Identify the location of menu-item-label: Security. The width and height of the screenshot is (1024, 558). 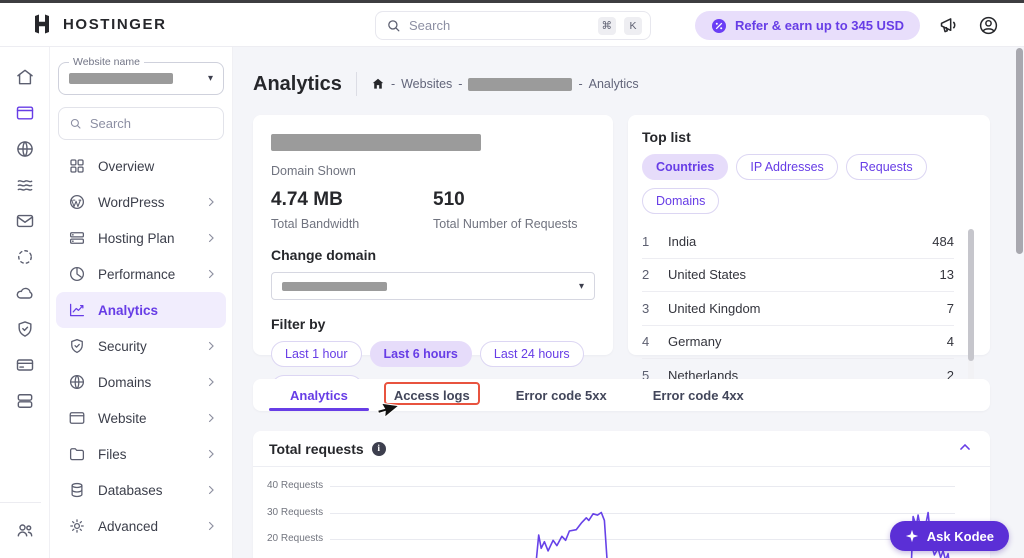
(122, 346).